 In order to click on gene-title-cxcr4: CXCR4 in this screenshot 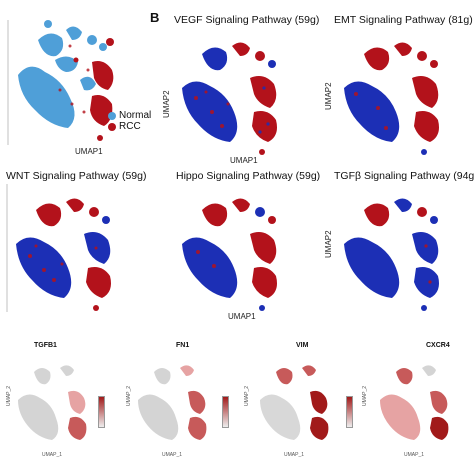, I will do `click(438, 345)`.